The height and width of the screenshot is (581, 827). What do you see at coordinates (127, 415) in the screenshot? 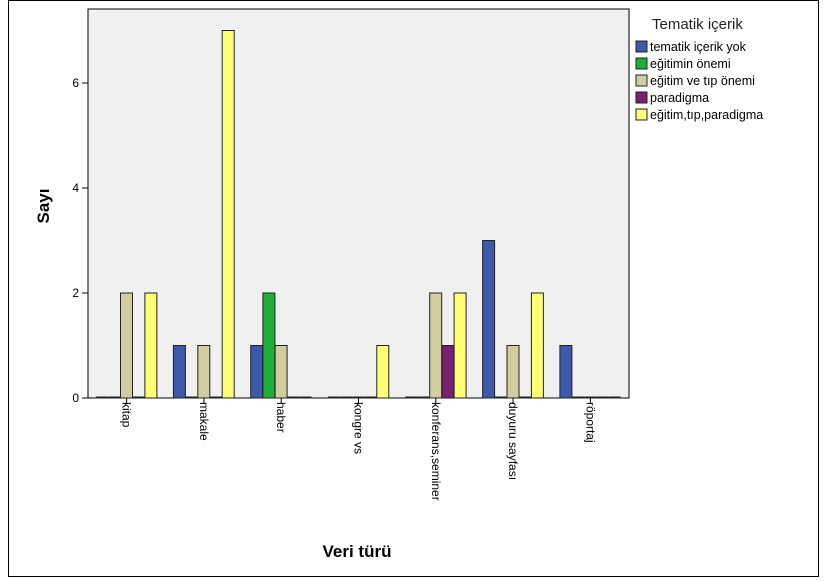
I see `x-tick-label: kitap` at bounding box center [127, 415].